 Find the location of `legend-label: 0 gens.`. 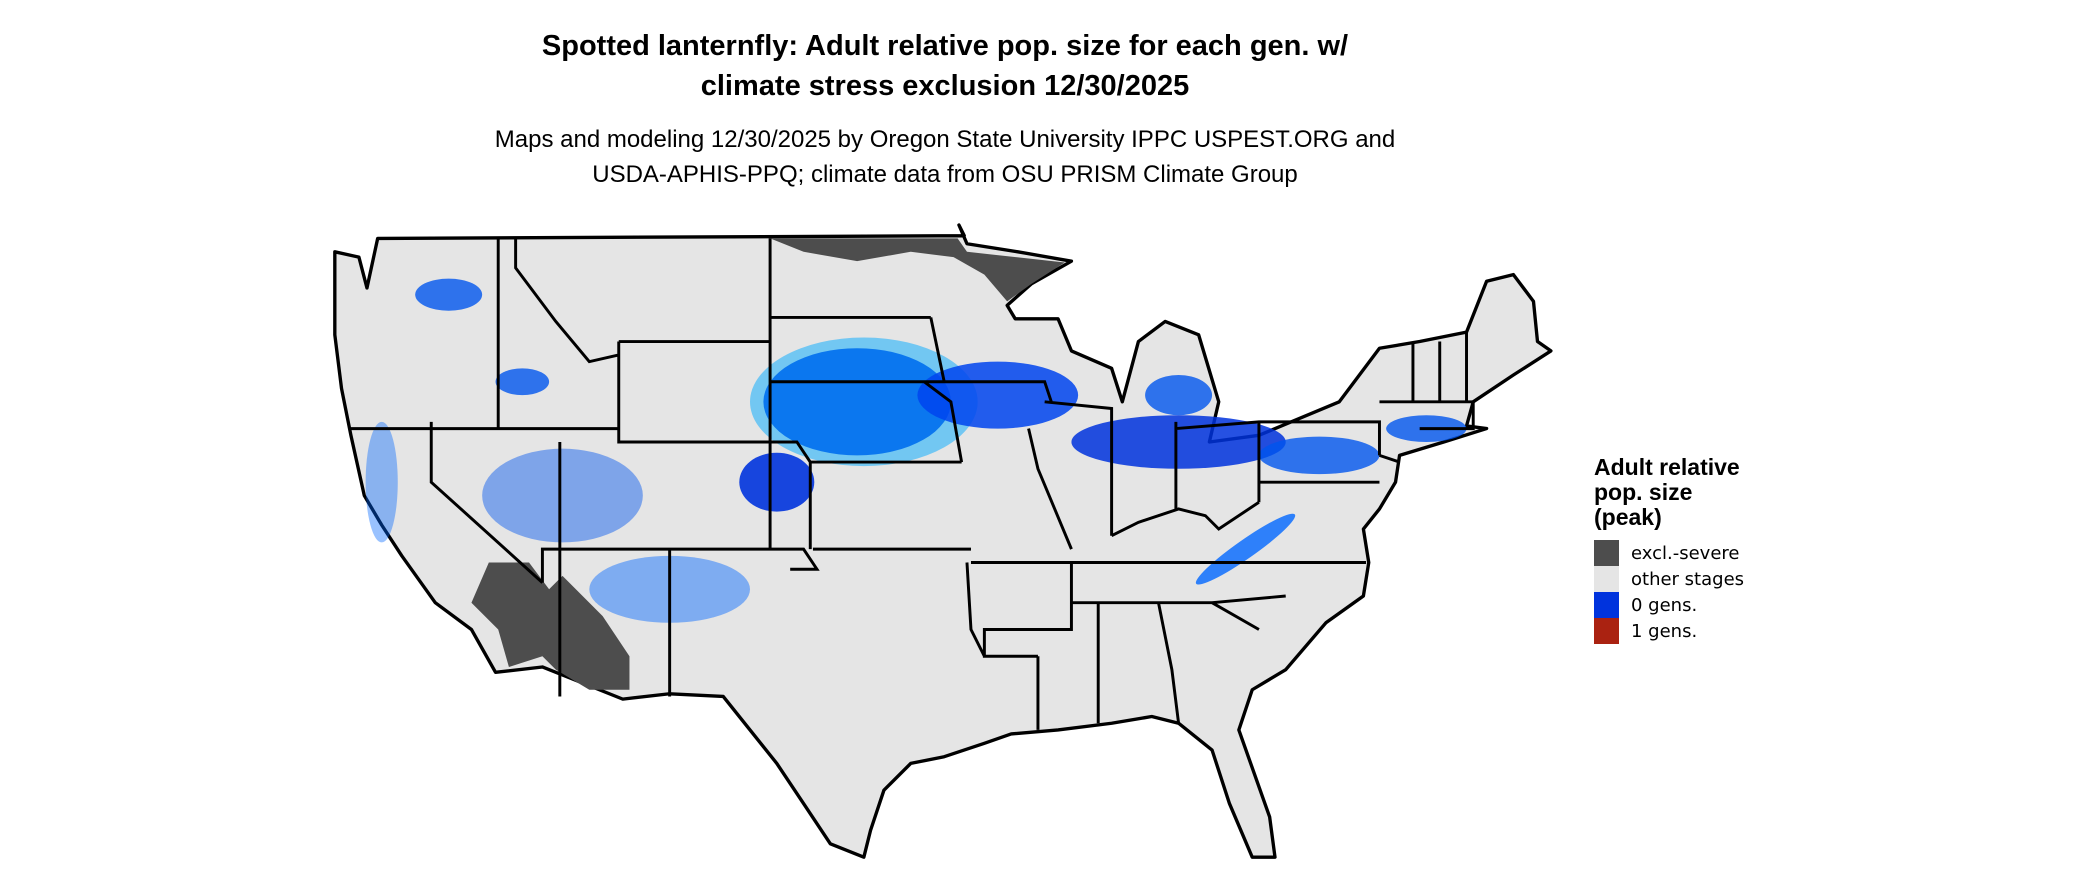

legend-label: 0 gens. is located at coordinates (1664, 605).